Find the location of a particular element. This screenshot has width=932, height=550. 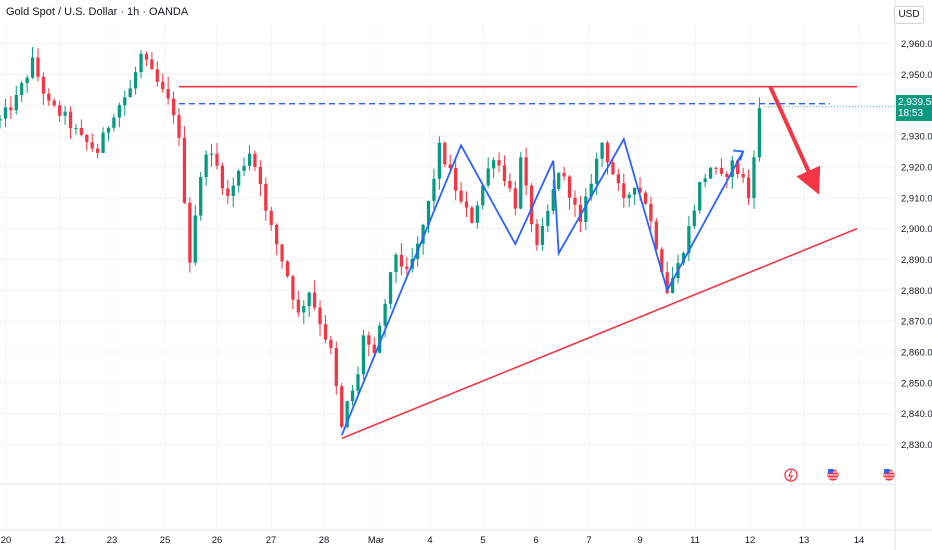

y-tick-label: 2,950.000 is located at coordinates (916, 75).